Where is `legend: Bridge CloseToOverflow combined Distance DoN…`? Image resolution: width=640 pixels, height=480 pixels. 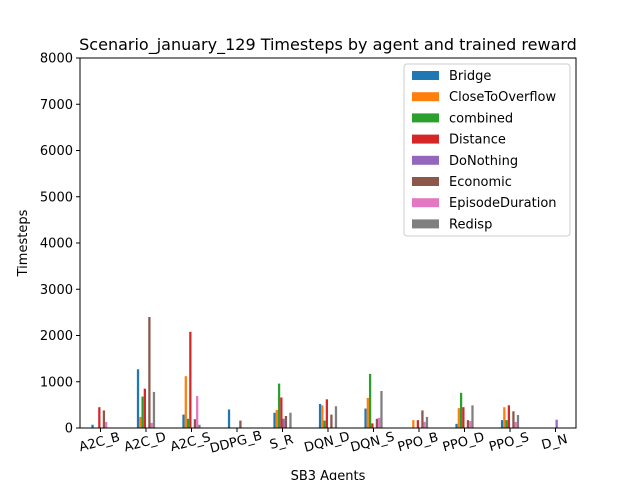 legend: Bridge CloseToOverflow combined Distance DoN… is located at coordinates (487, 150).